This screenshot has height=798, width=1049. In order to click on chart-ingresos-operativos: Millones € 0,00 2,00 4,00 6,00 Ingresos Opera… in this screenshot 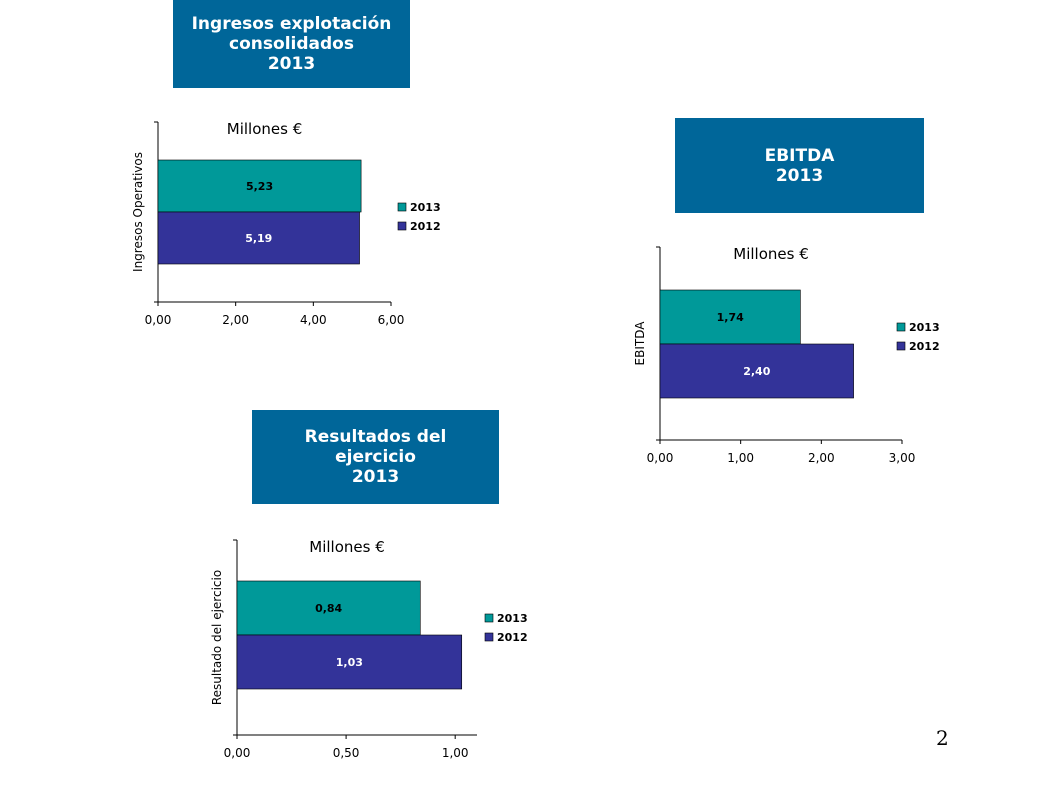, I will do `click(286, 223)`.